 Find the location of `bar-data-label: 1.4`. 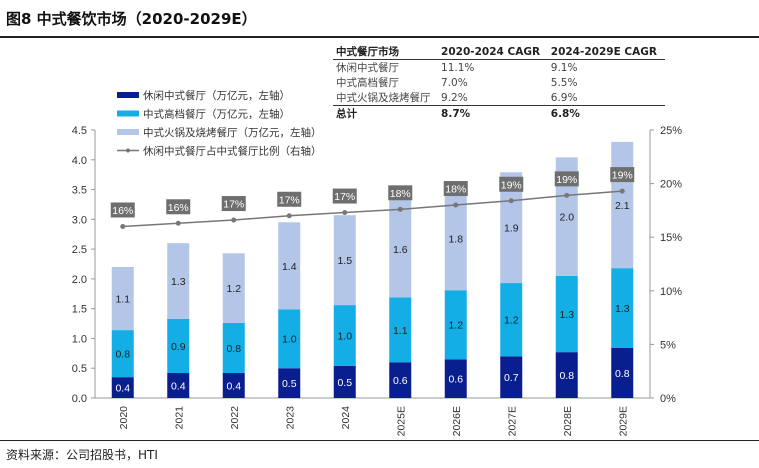

bar-data-label: 1.4 is located at coordinates (289, 267).